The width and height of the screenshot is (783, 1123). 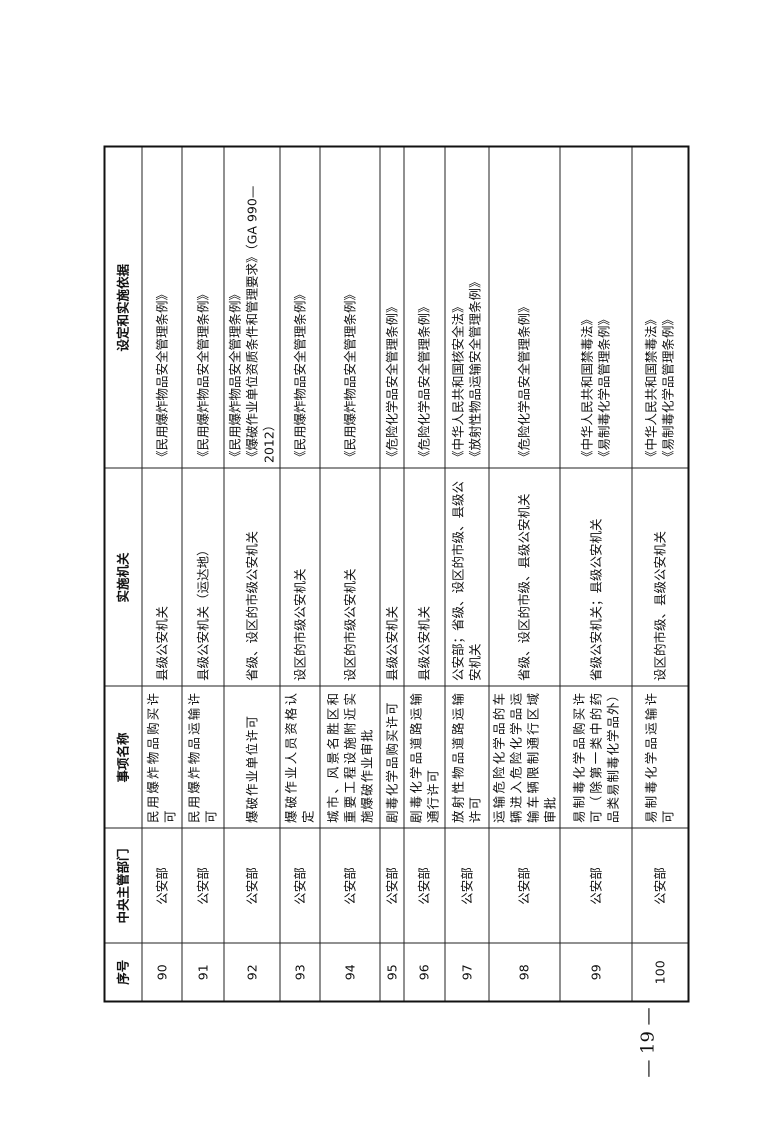 I want to click on basis-line: 《爆破作业单位资质条件和管理要求》（GA 990—2012）, so click(x=260, y=324).